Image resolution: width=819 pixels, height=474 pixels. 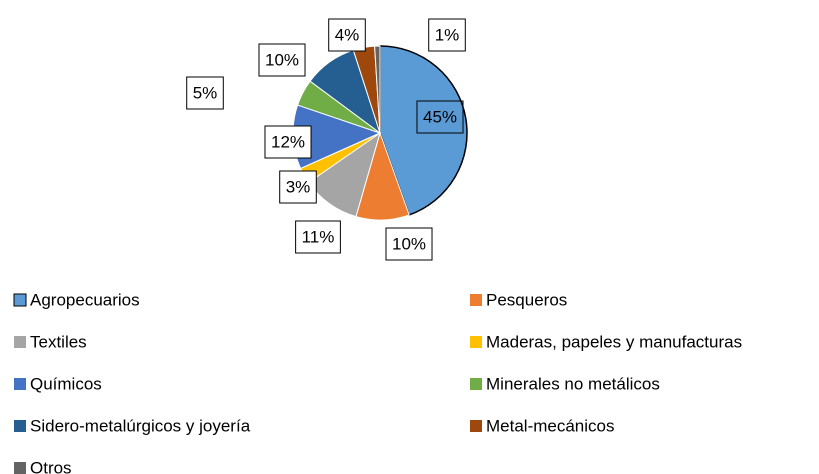 I want to click on legend-label: Sidero-metalúrgicos y joyería, so click(x=140, y=425).